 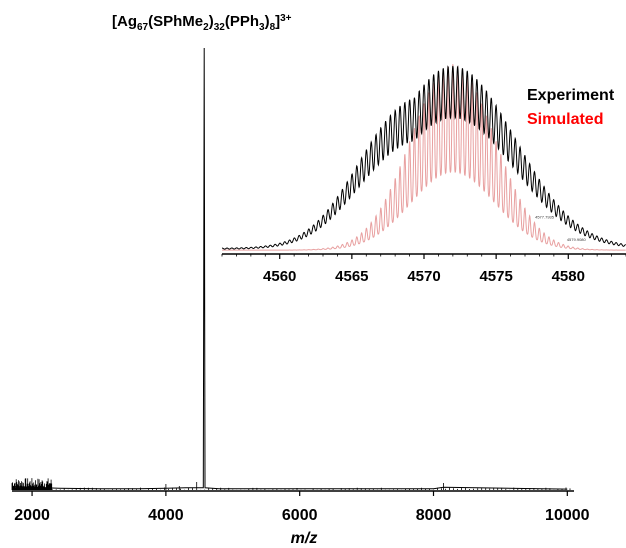 I want to click on main-x-ticks: 2000 4000 6000 8000 10000, so click(x=302, y=507).